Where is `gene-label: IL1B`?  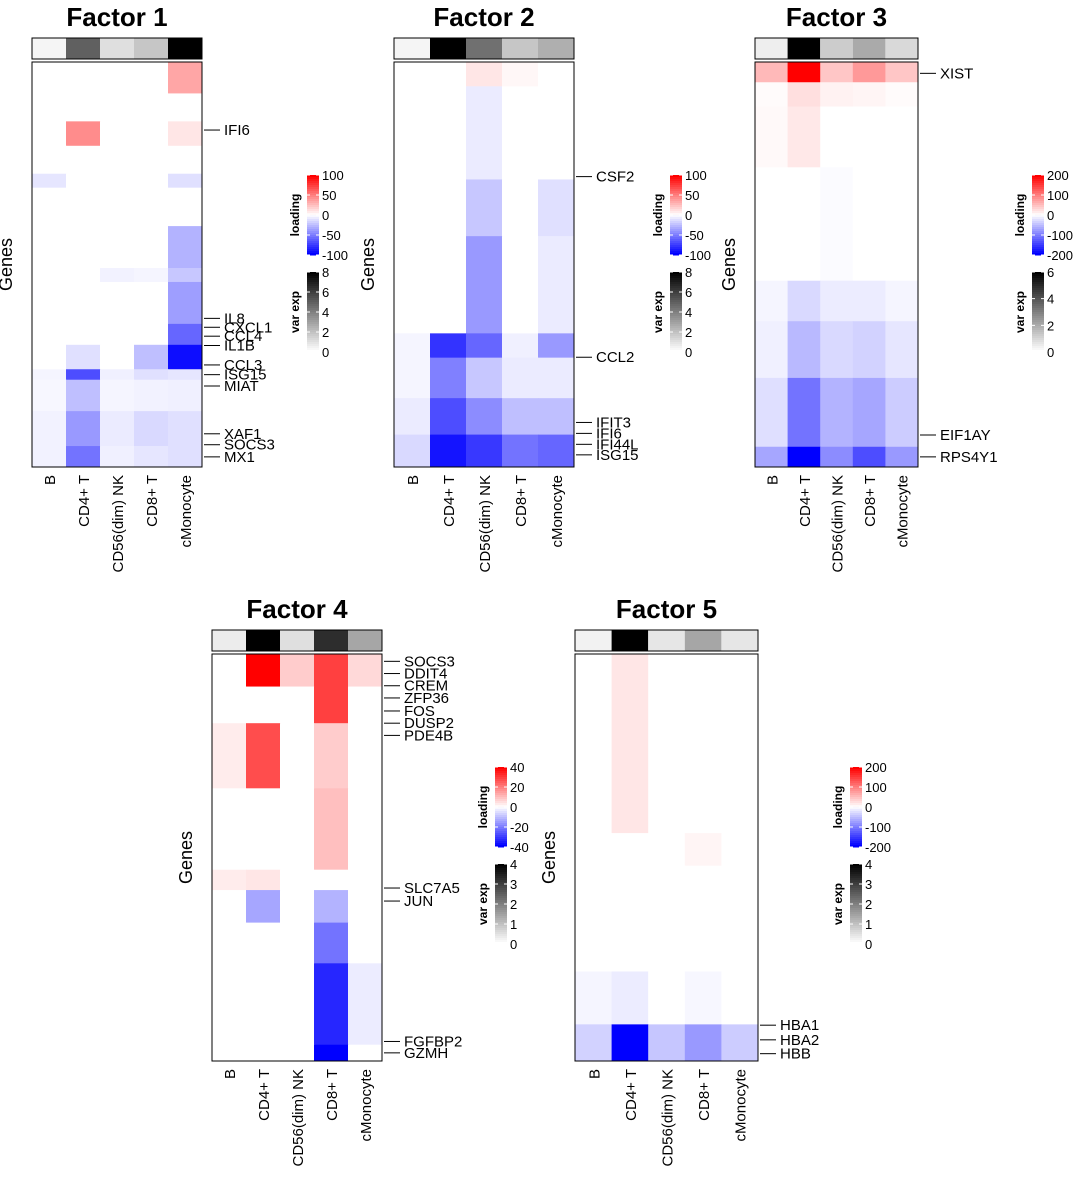 gene-label: IL1B is located at coordinates (239, 346).